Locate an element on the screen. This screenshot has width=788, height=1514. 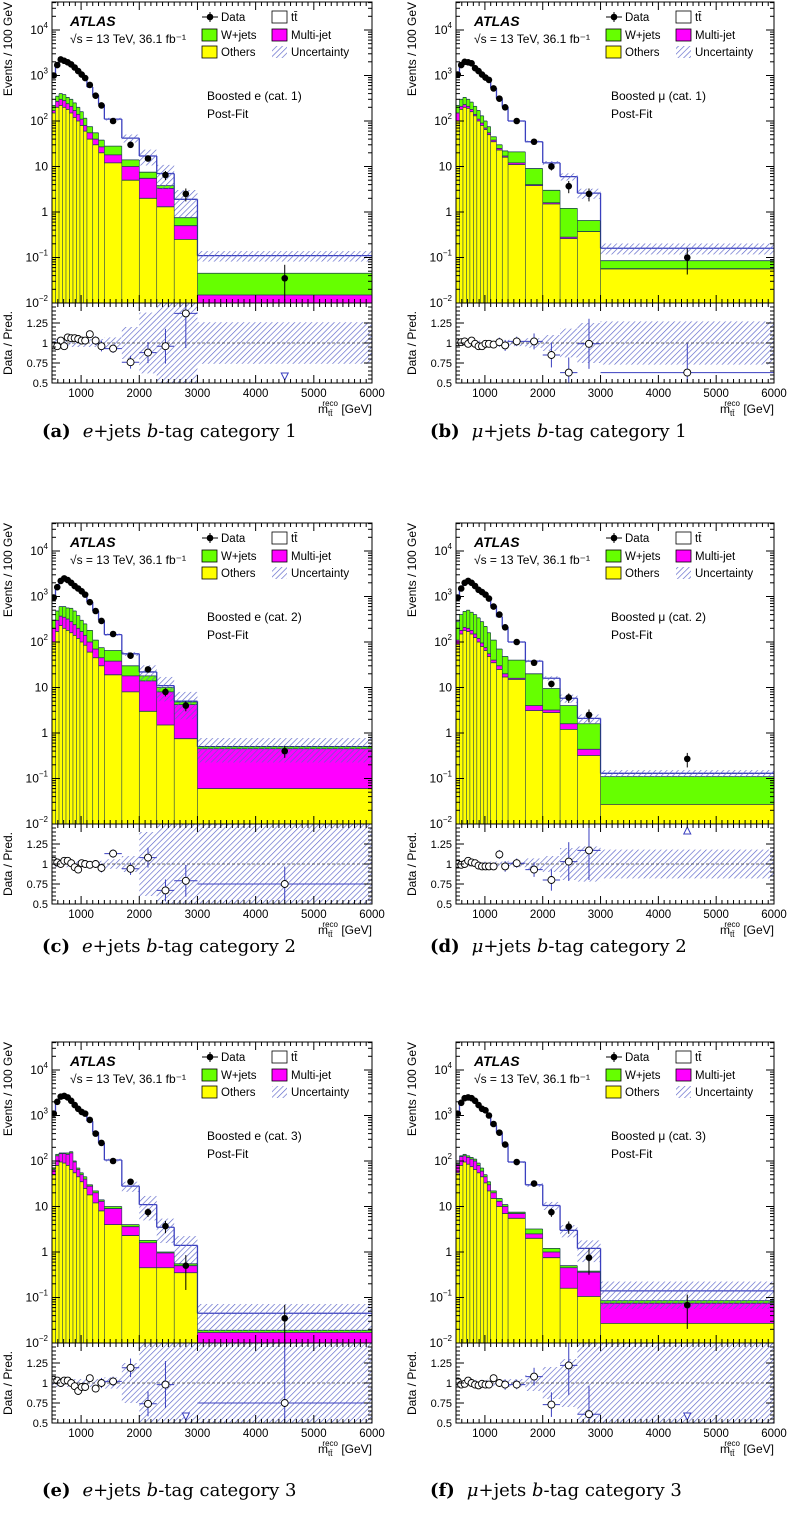
legend-multijet-label: Multi-jet is located at coordinates (715, 36).